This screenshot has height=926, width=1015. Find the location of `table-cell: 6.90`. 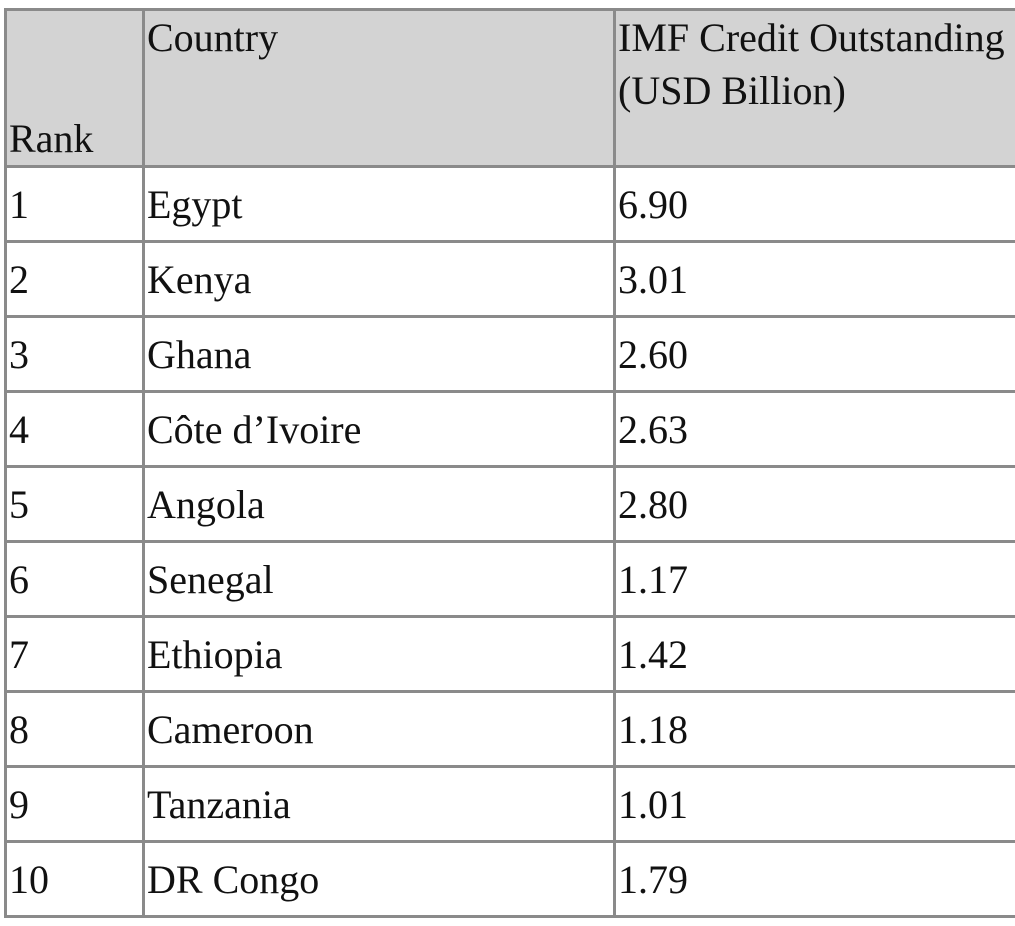

table-cell: 6.90 is located at coordinates (814, 204).